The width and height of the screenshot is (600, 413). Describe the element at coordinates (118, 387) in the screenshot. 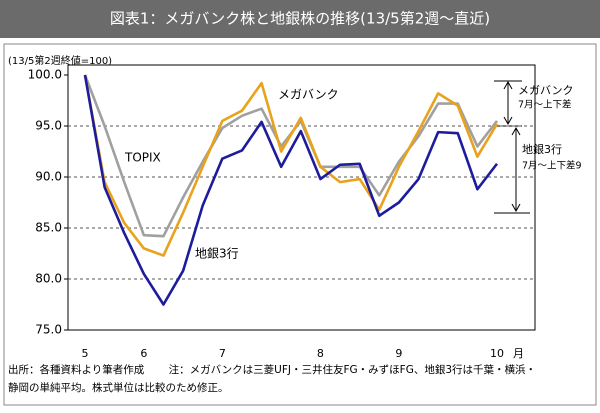

I see `note: 静岡の単純平均。株式単位は比較のため修正。` at that location.